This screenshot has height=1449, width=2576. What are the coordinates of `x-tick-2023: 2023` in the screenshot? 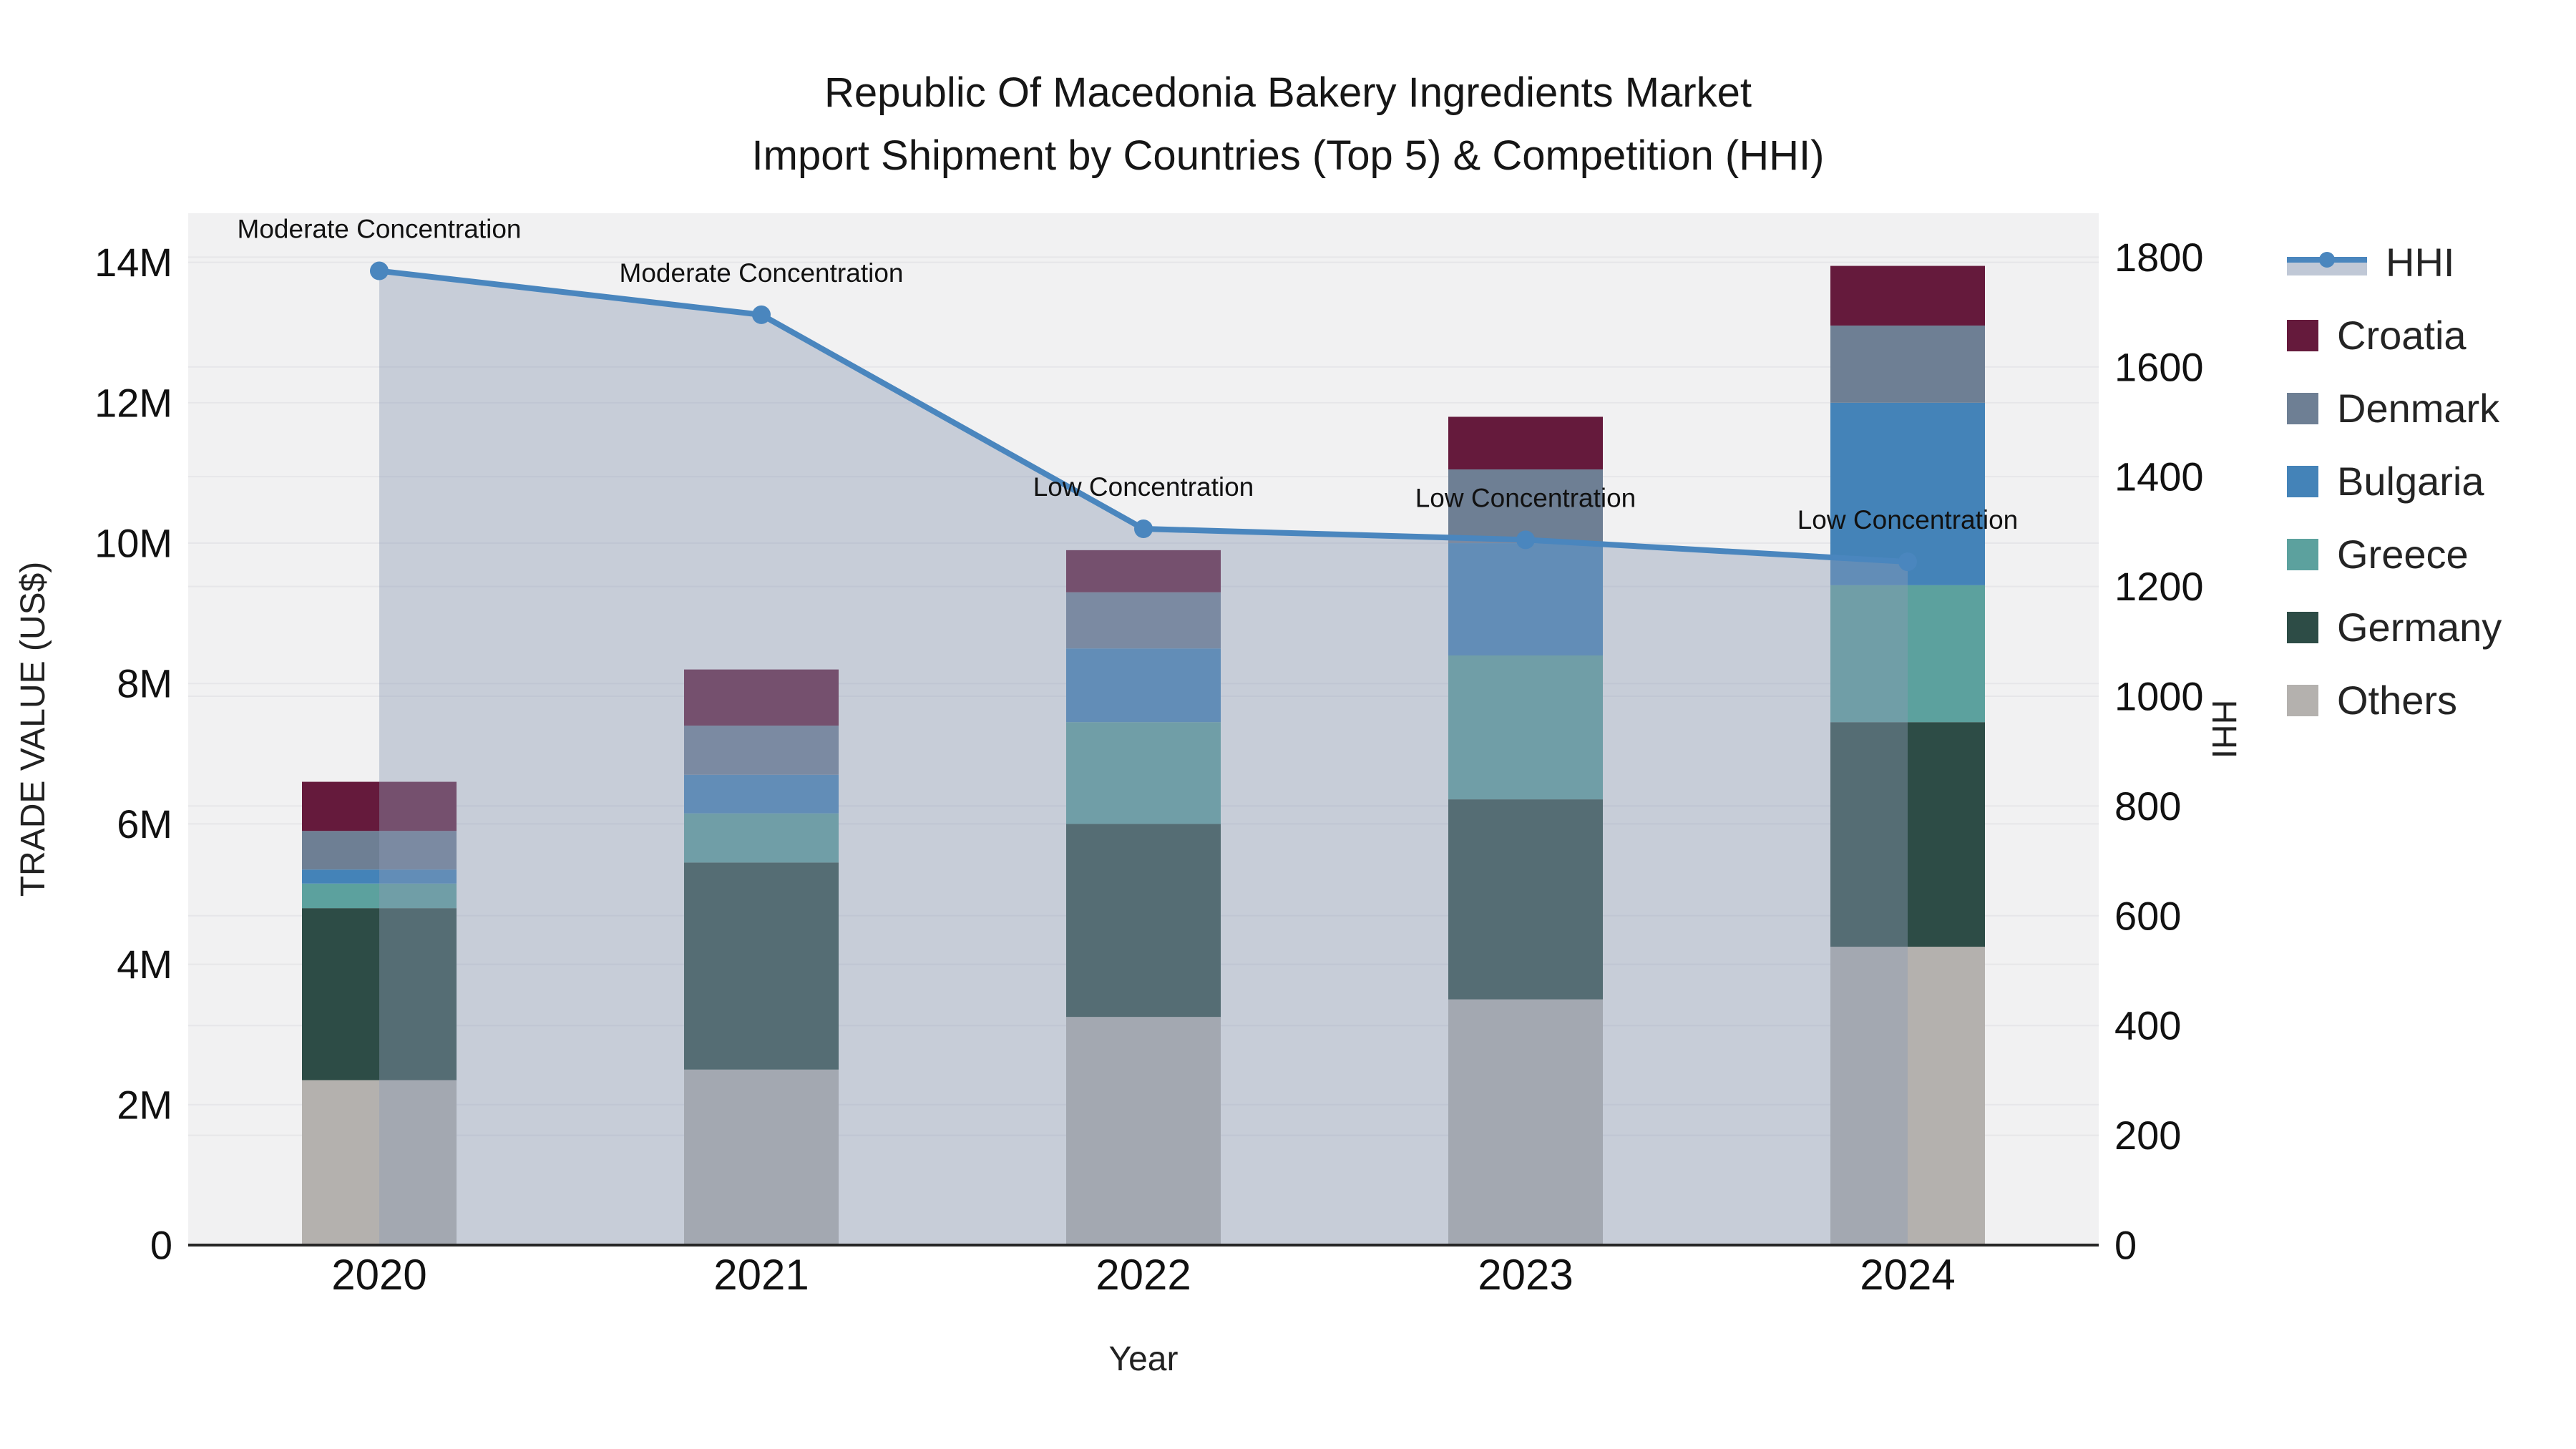 It's located at (1525, 1275).